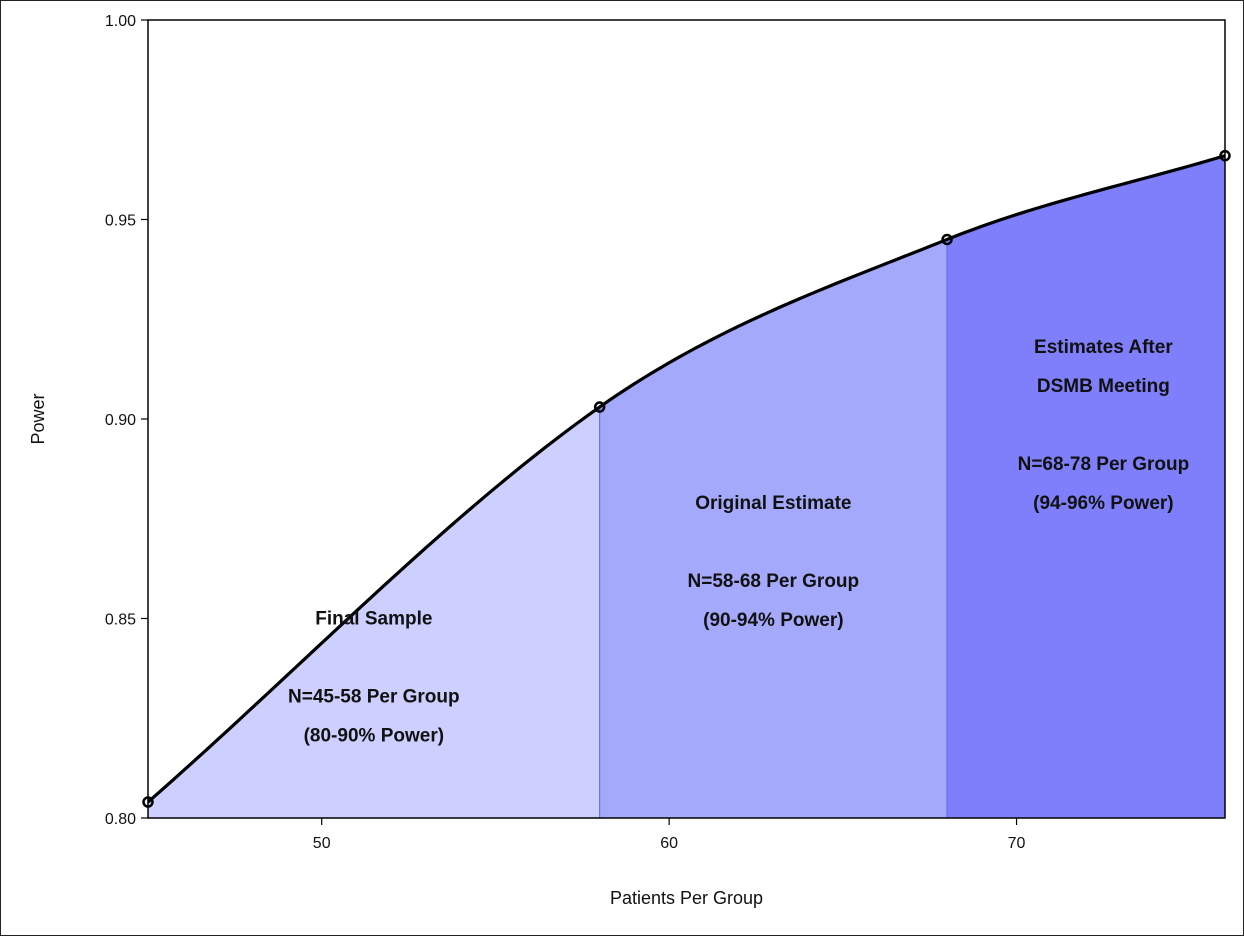  What do you see at coordinates (374, 697) in the screenshot?
I see `region-0-label-line: N=45-58 Per Group` at bounding box center [374, 697].